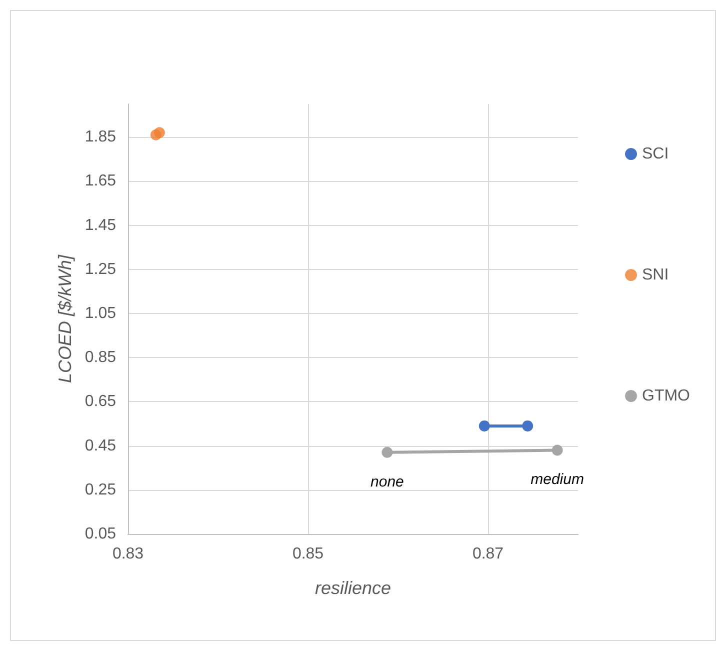 This screenshot has width=728, height=653. I want to click on y-tick-label: 0.25, so click(100, 489).